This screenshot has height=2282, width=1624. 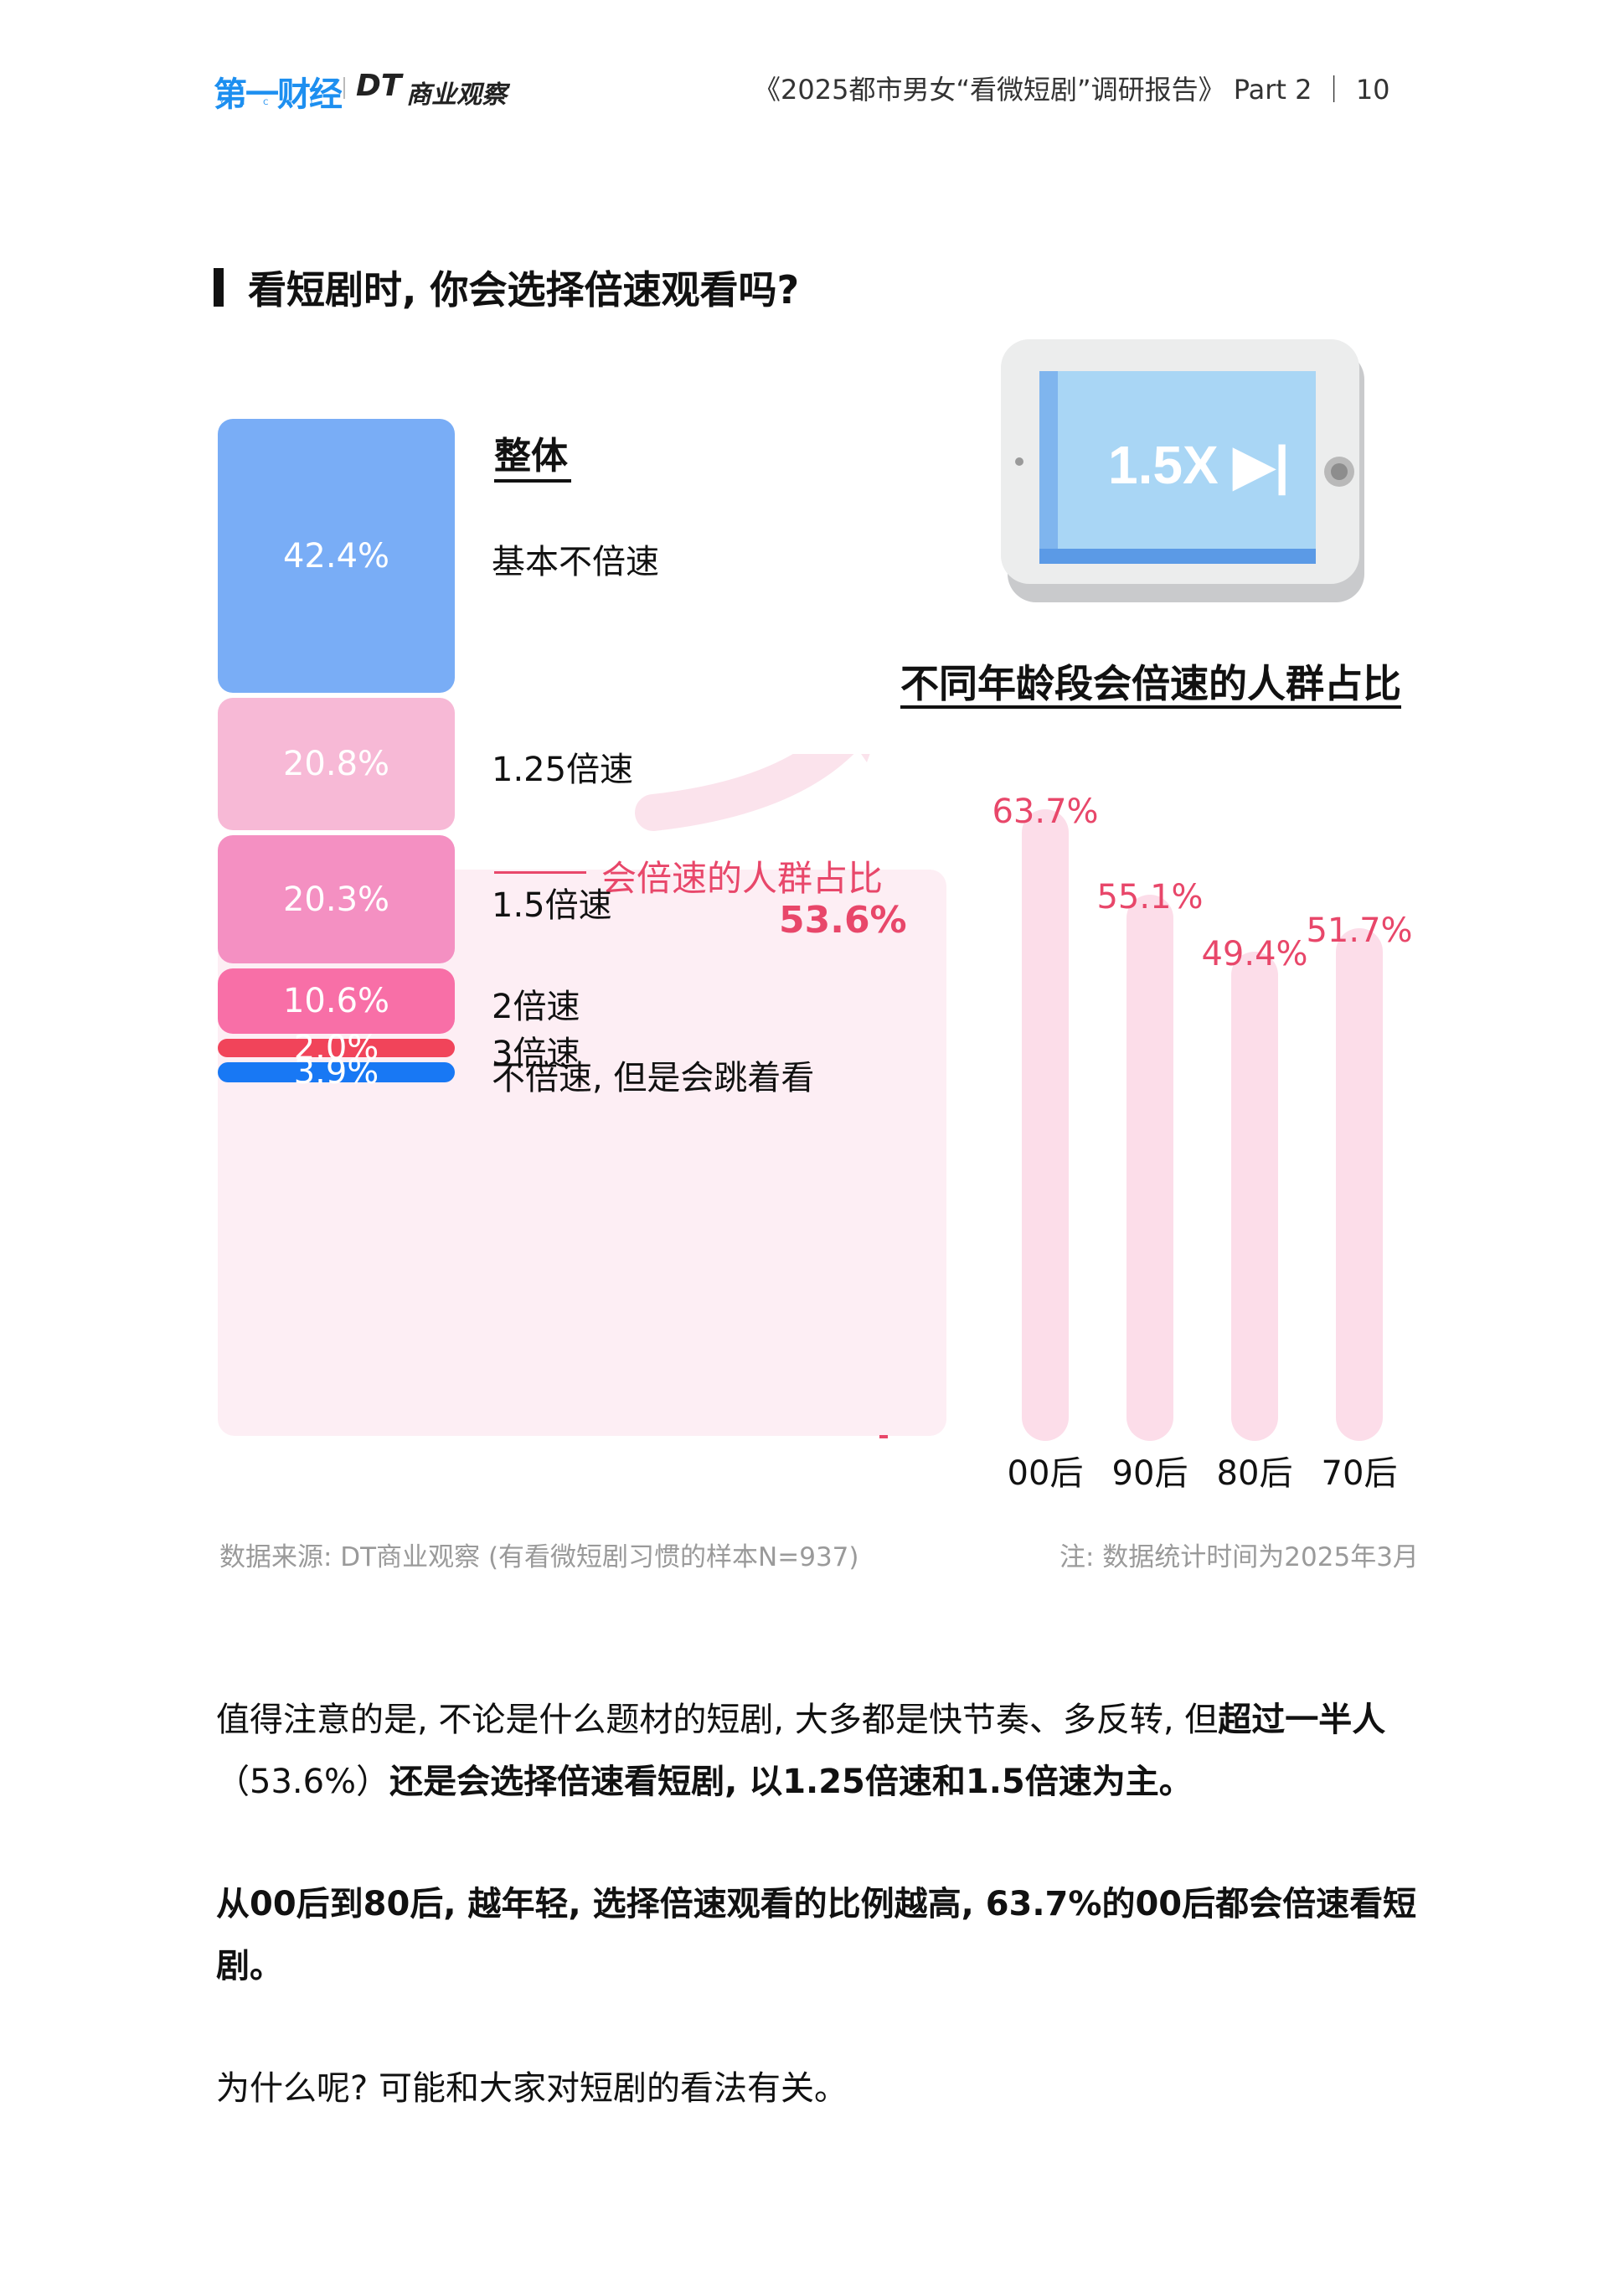 I want to click on report-title: 《2025都市男女“看微短剧”调研报告》 Part 2 ｜ 10, so click(x=1072, y=90).